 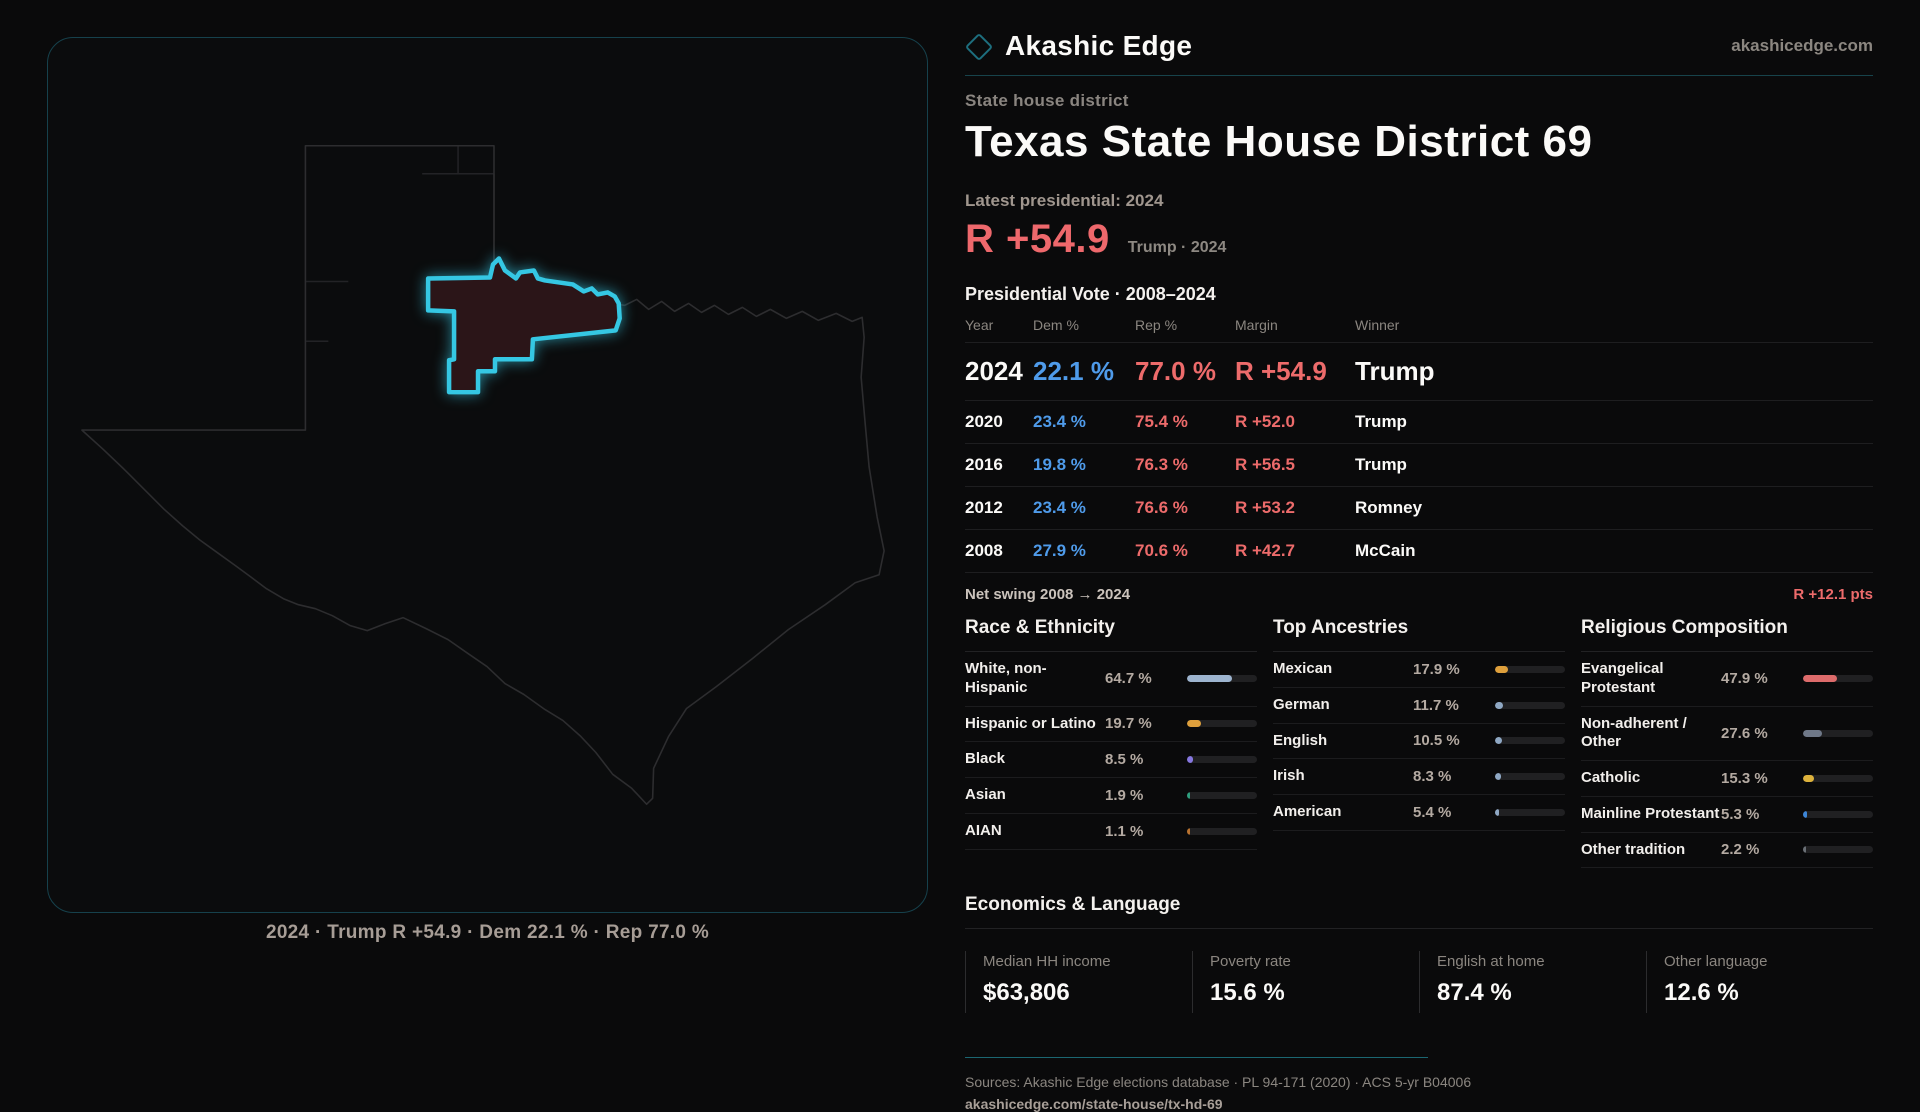 What do you see at coordinates (1474, 993) in the screenshot?
I see `econ-stat-value: 87.4 %` at bounding box center [1474, 993].